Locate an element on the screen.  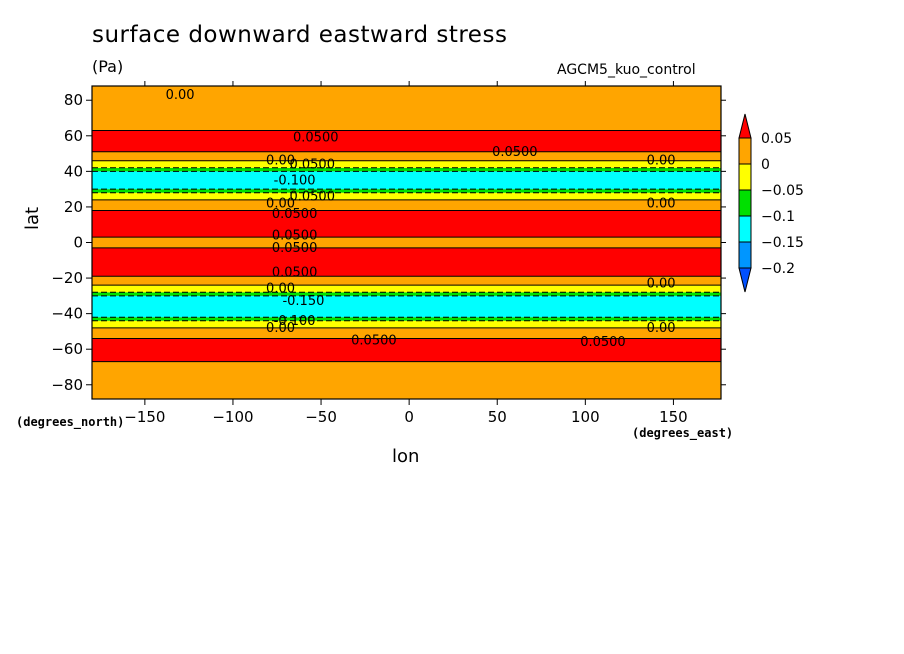
colorbar: 0.05 0 −0.05 −0.1 −0.15 −0.2 is located at coordinates (771, 203).